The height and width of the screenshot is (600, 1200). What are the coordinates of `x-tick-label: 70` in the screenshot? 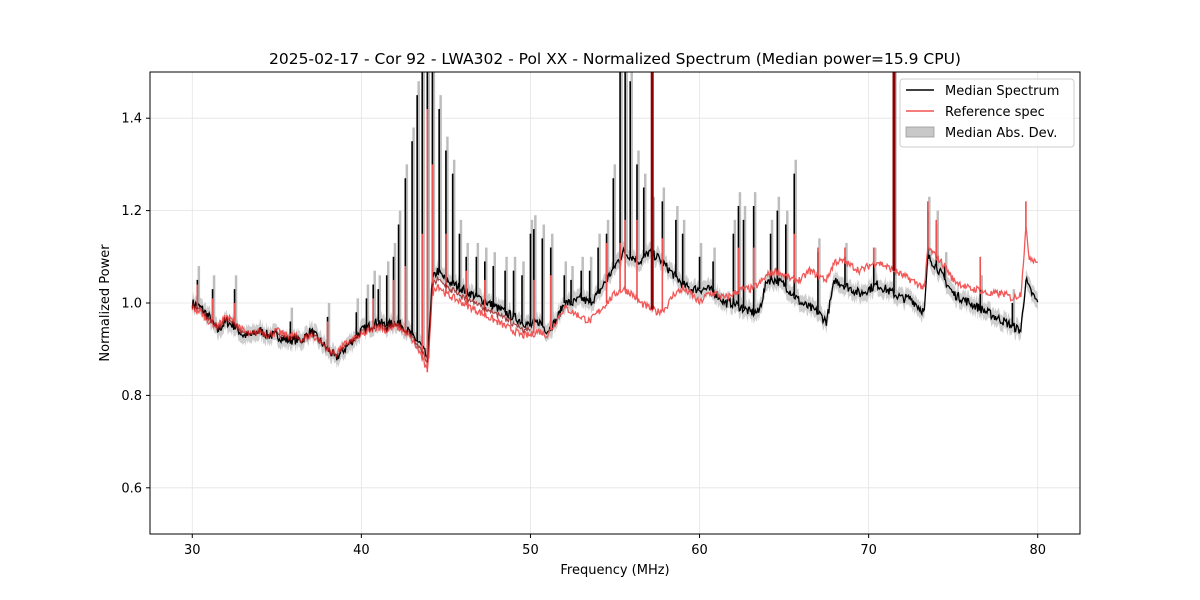 It's located at (868, 550).